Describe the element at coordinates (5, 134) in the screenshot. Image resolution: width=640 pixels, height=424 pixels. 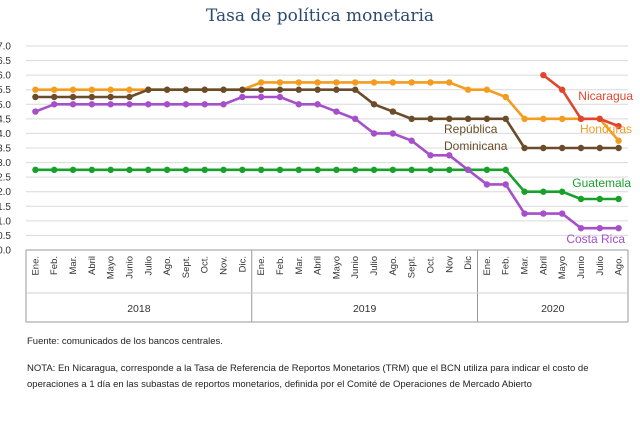
I see `y-tick-label: 4.0` at that location.